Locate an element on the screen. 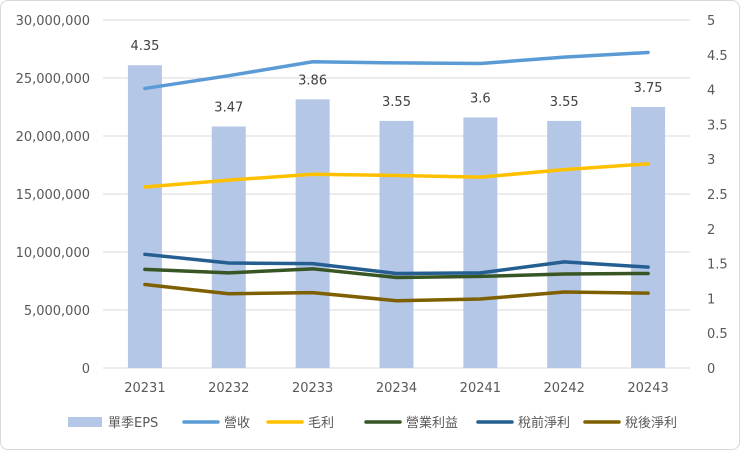 The width and height of the screenshot is (740, 450). y-left-tick-label: 0 is located at coordinates (86, 369).